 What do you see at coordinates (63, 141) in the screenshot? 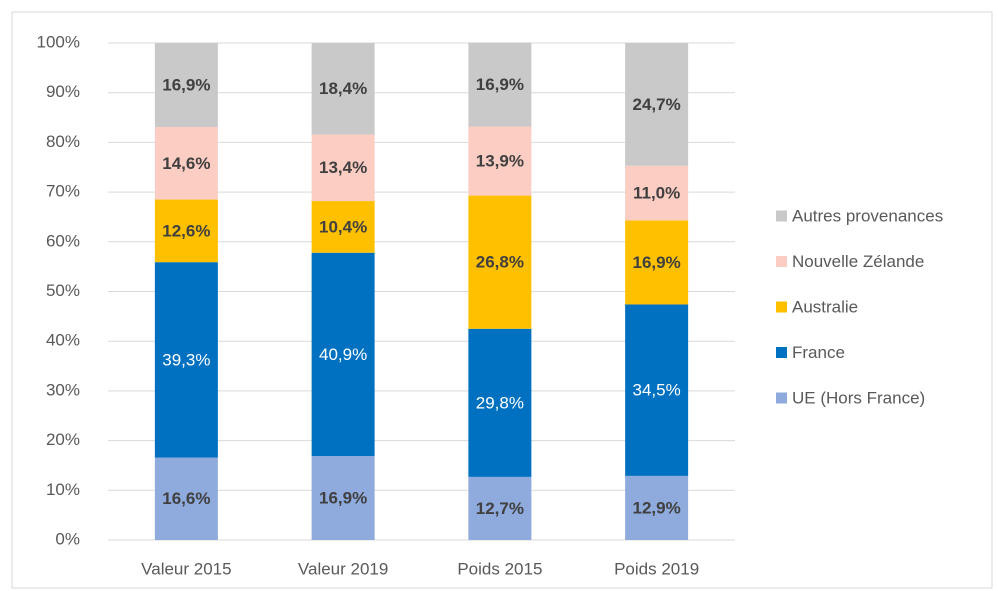
I see `y-tick-label: 80%` at bounding box center [63, 141].